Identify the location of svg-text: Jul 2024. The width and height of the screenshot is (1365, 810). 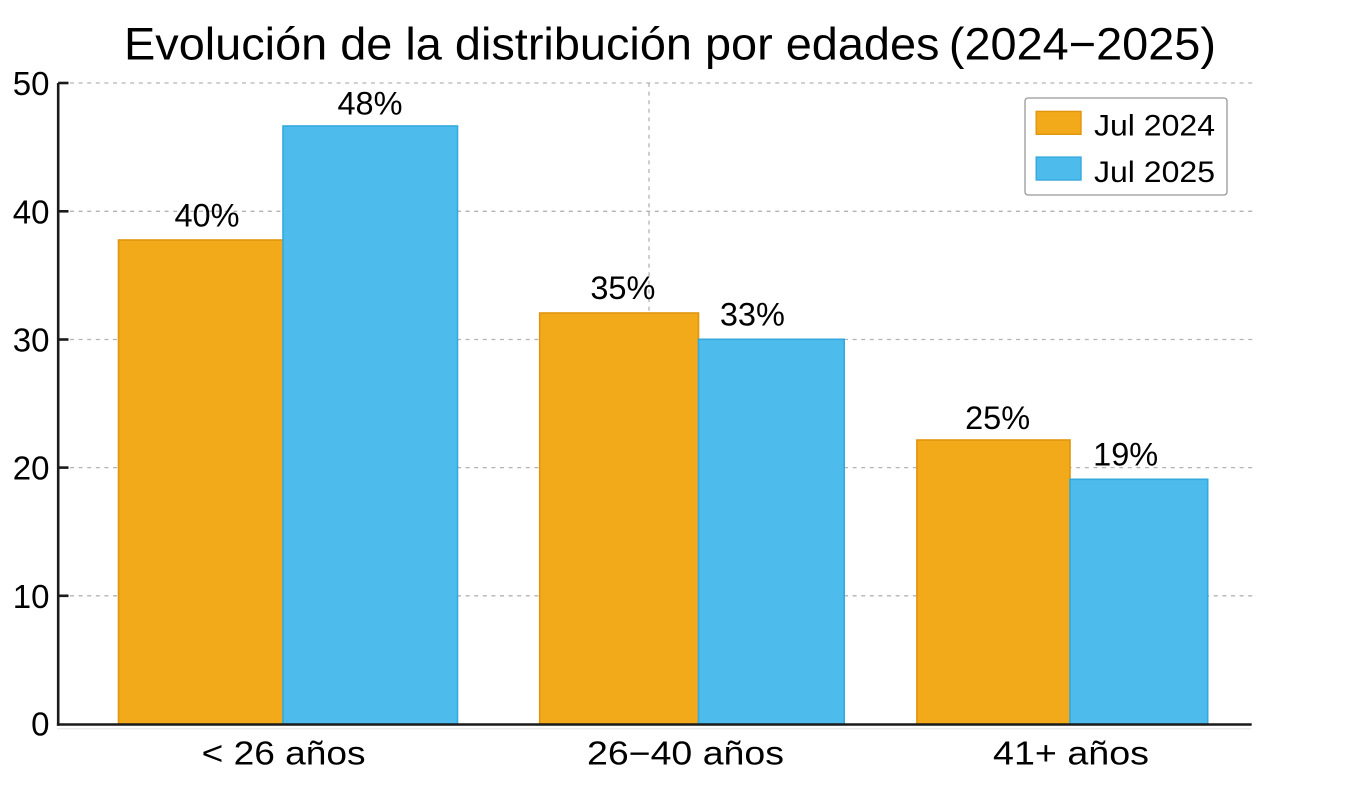
(1154, 125).